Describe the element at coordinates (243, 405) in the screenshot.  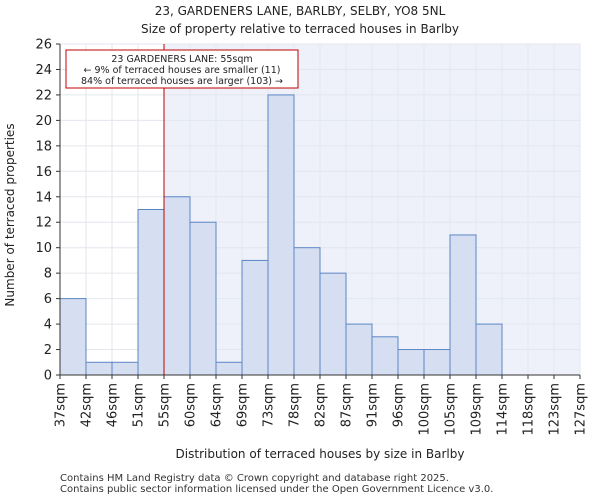
I see `x-tick-label: 69sqm` at that location.